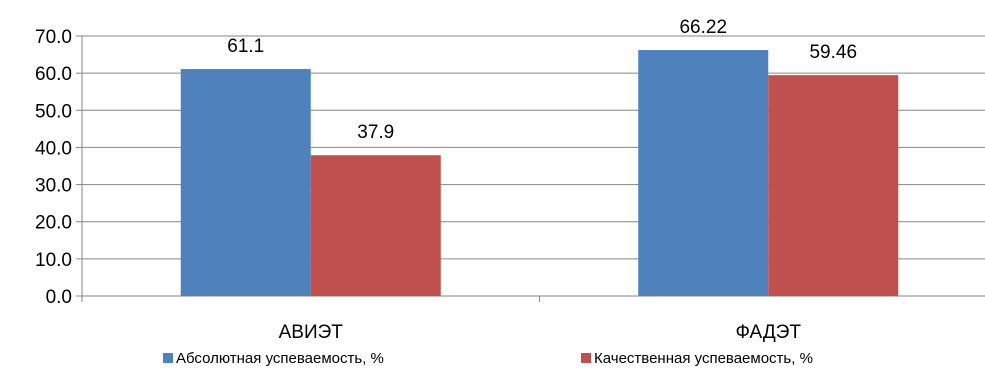 The width and height of the screenshot is (985, 374). What do you see at coordinates (53, 223) in the screenshot?
I see `y-tick-label: 20.0` at bounding box center [53, 223].